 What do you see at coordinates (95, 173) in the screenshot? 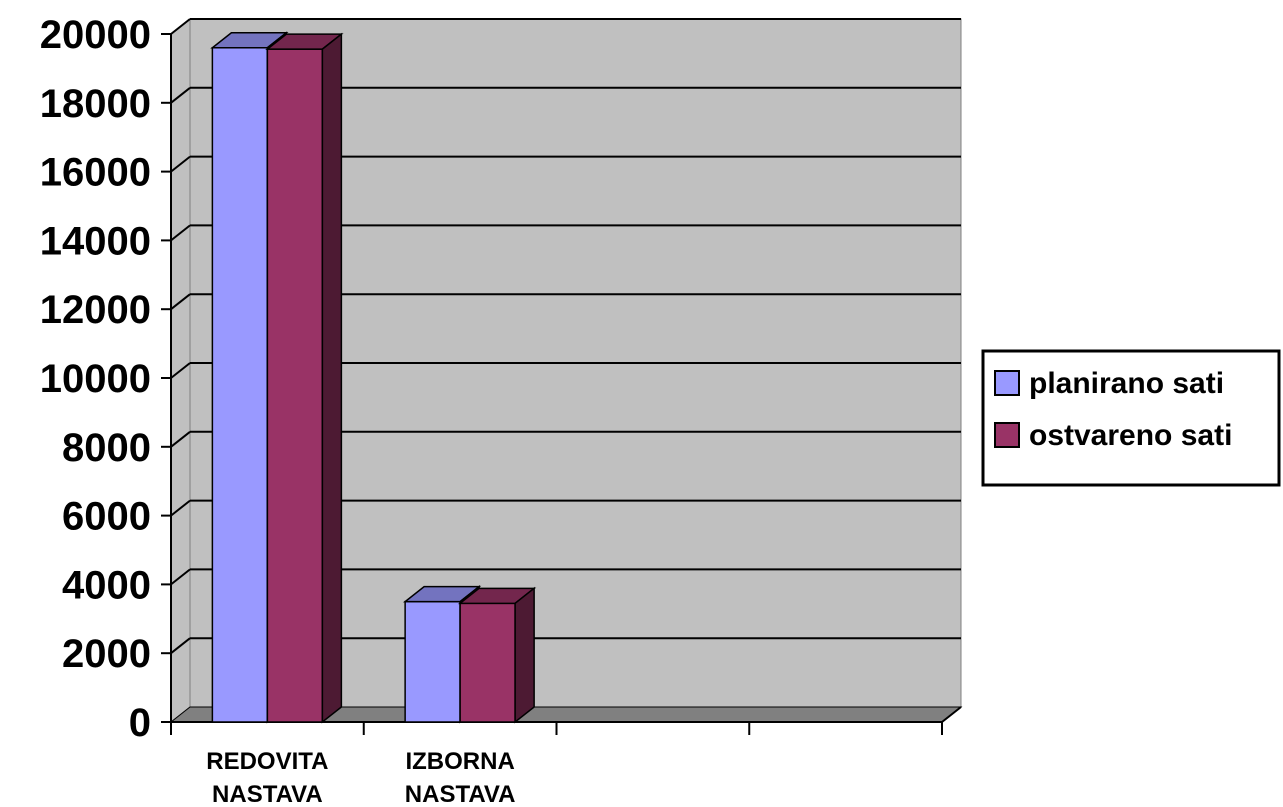
I see `y-tick-label: 16000` at bounding box center [95, 173].